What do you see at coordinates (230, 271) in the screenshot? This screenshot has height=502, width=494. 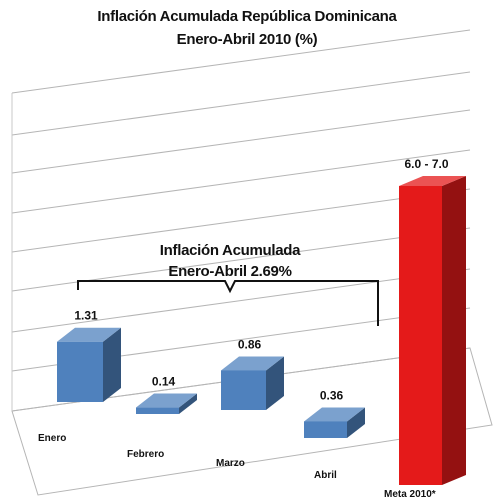 I see `annotation-line-2: Enero-Abril 2.69%` at bounding box center [230, 271].